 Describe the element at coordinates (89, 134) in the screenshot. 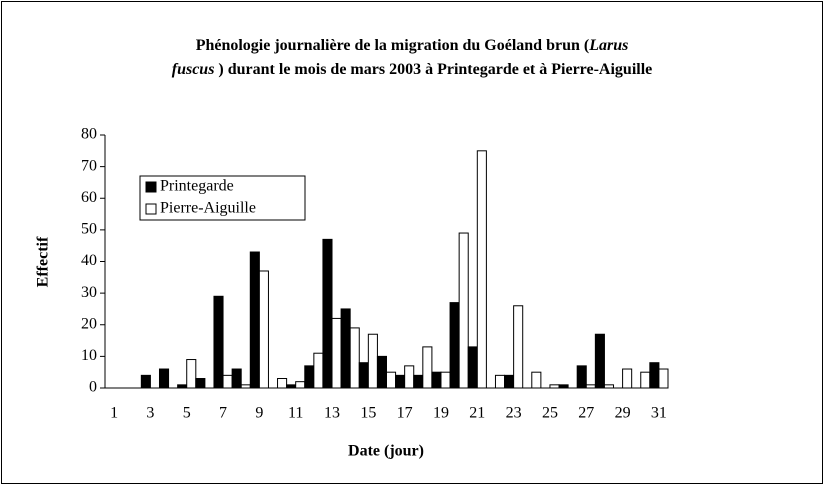

I see `y-tick-label: 80` at that location.